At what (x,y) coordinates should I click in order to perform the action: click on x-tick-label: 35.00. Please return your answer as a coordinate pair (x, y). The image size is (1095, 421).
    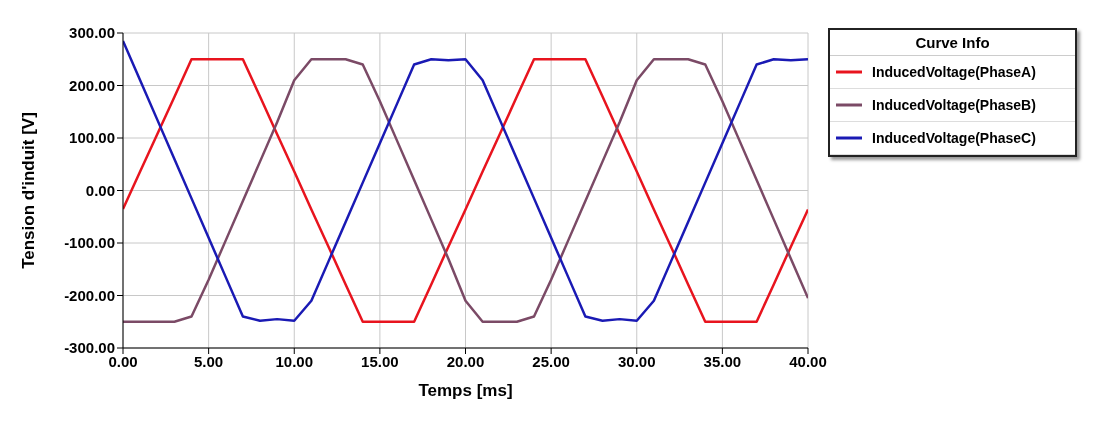
    Looking at the image, I should click on (722, 361).